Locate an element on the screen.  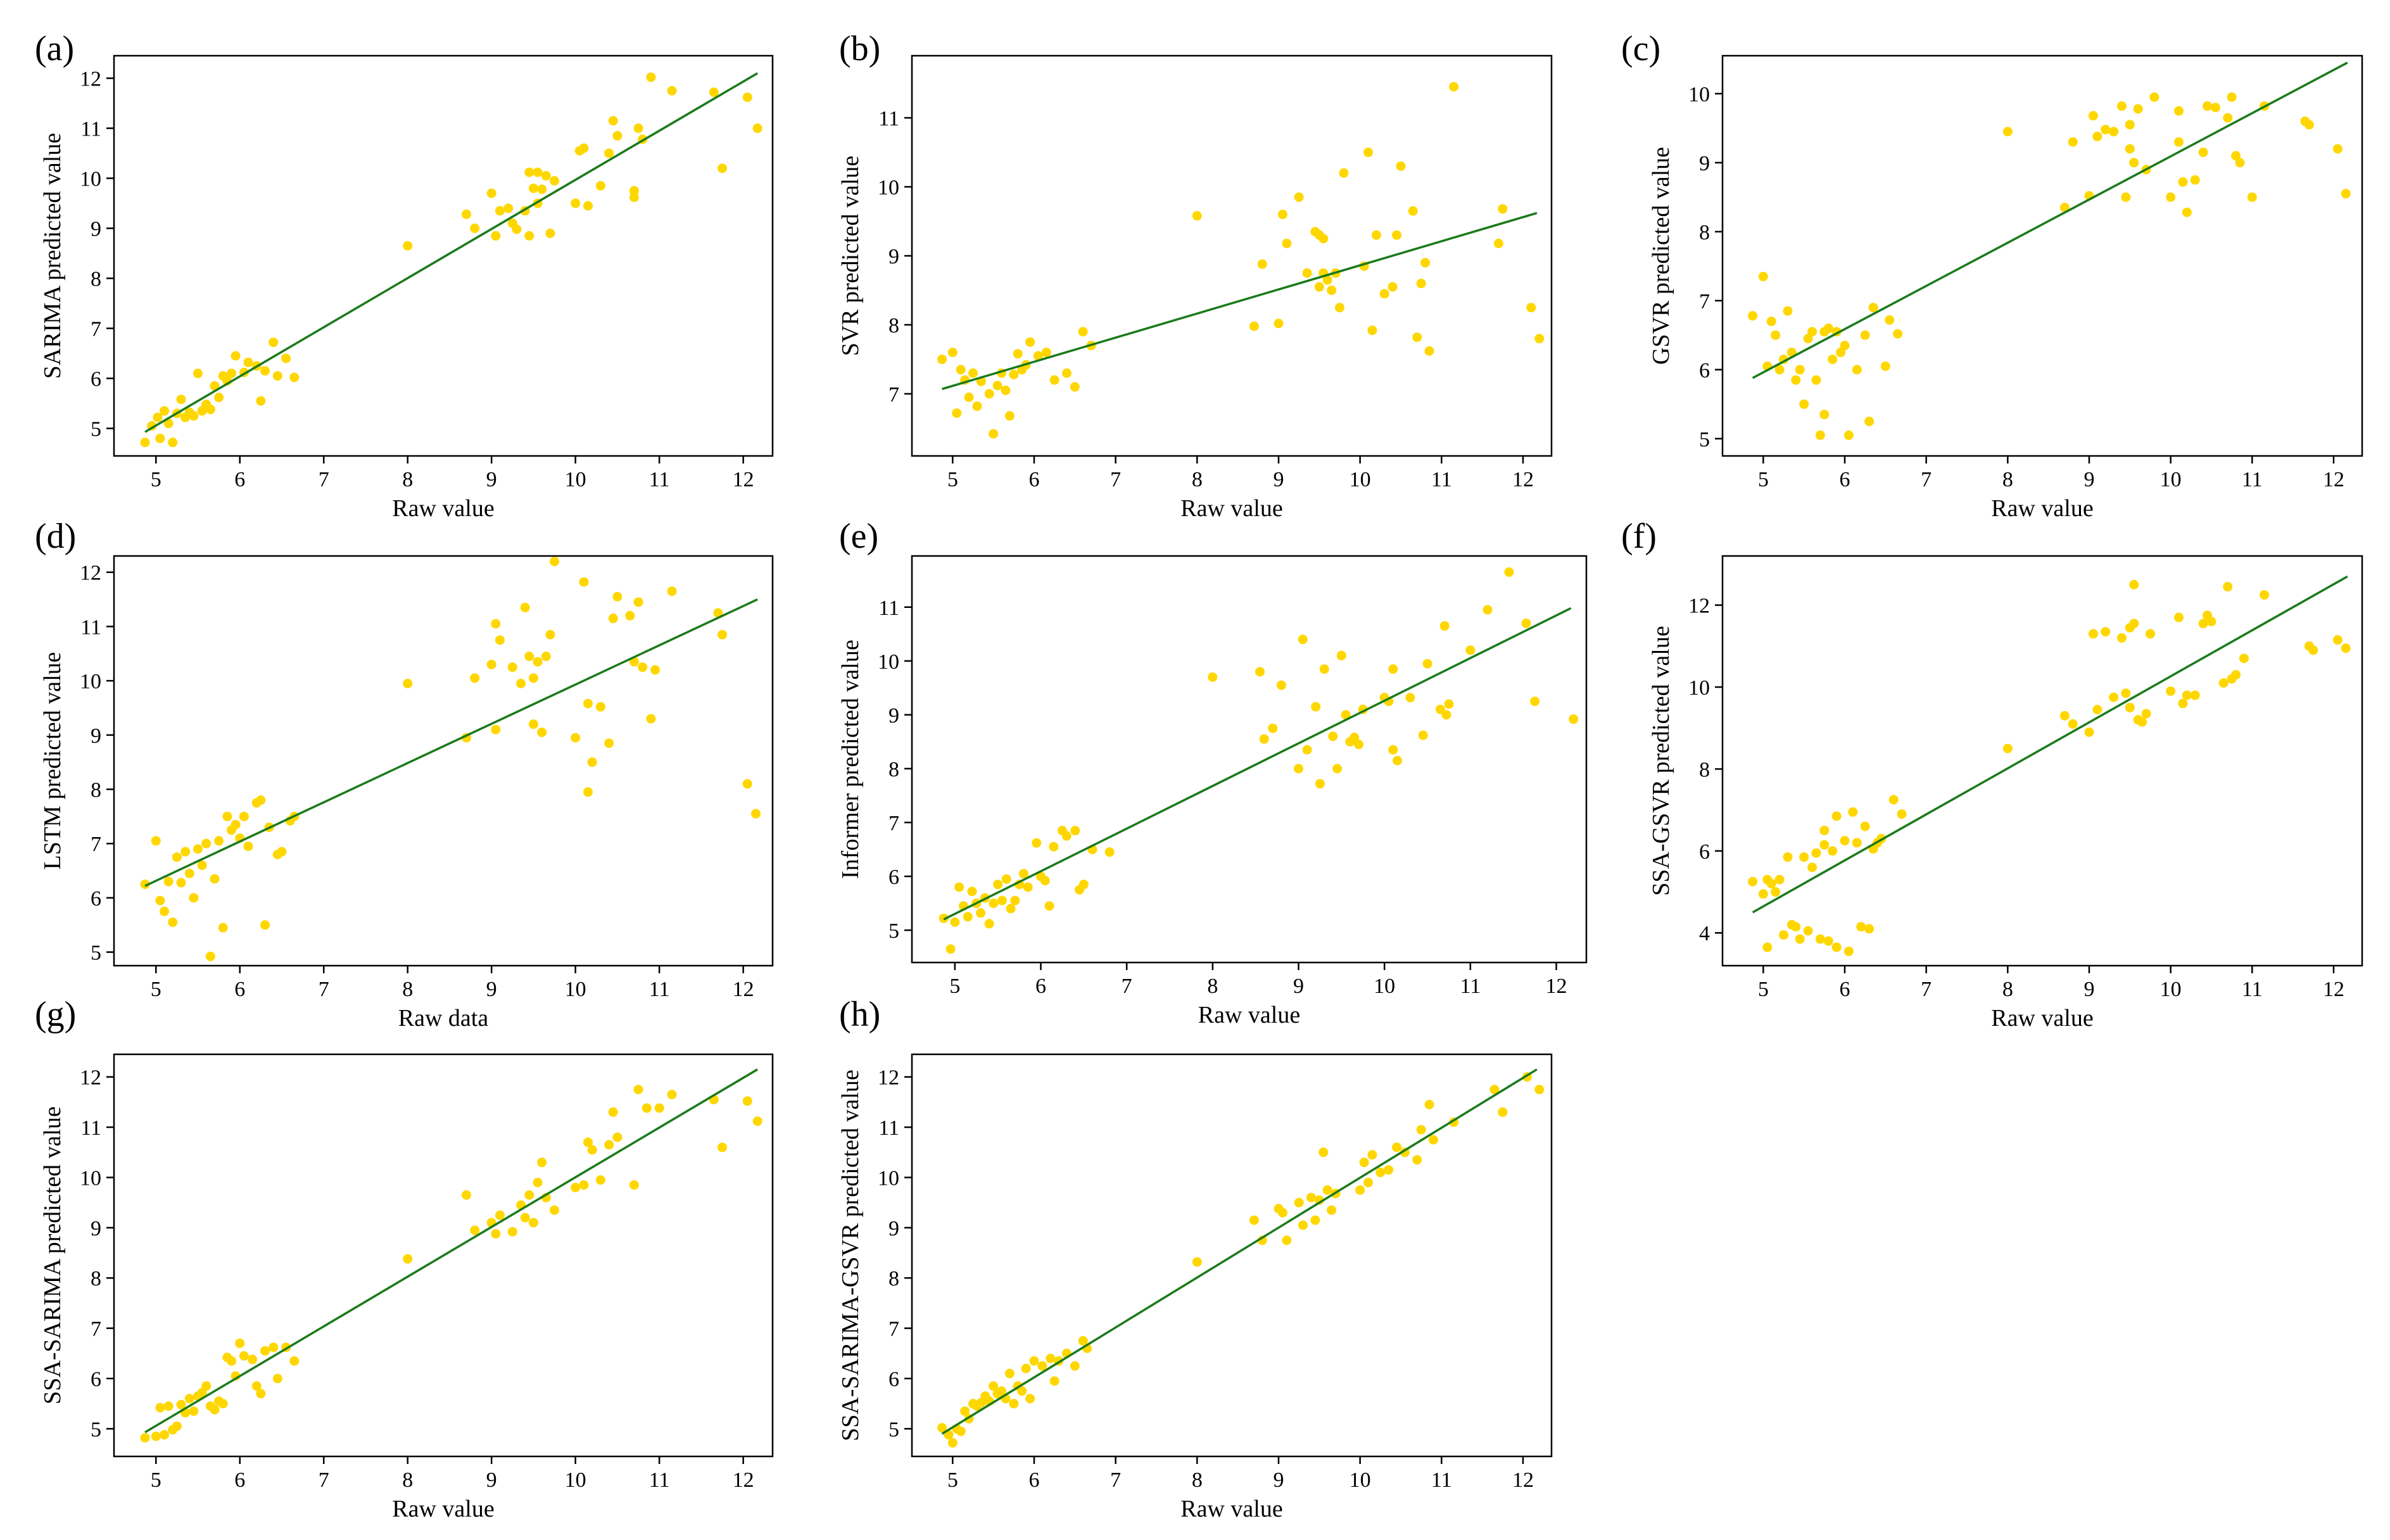
y-tick-label-g: 8 is located at coordinates (96, 1279).